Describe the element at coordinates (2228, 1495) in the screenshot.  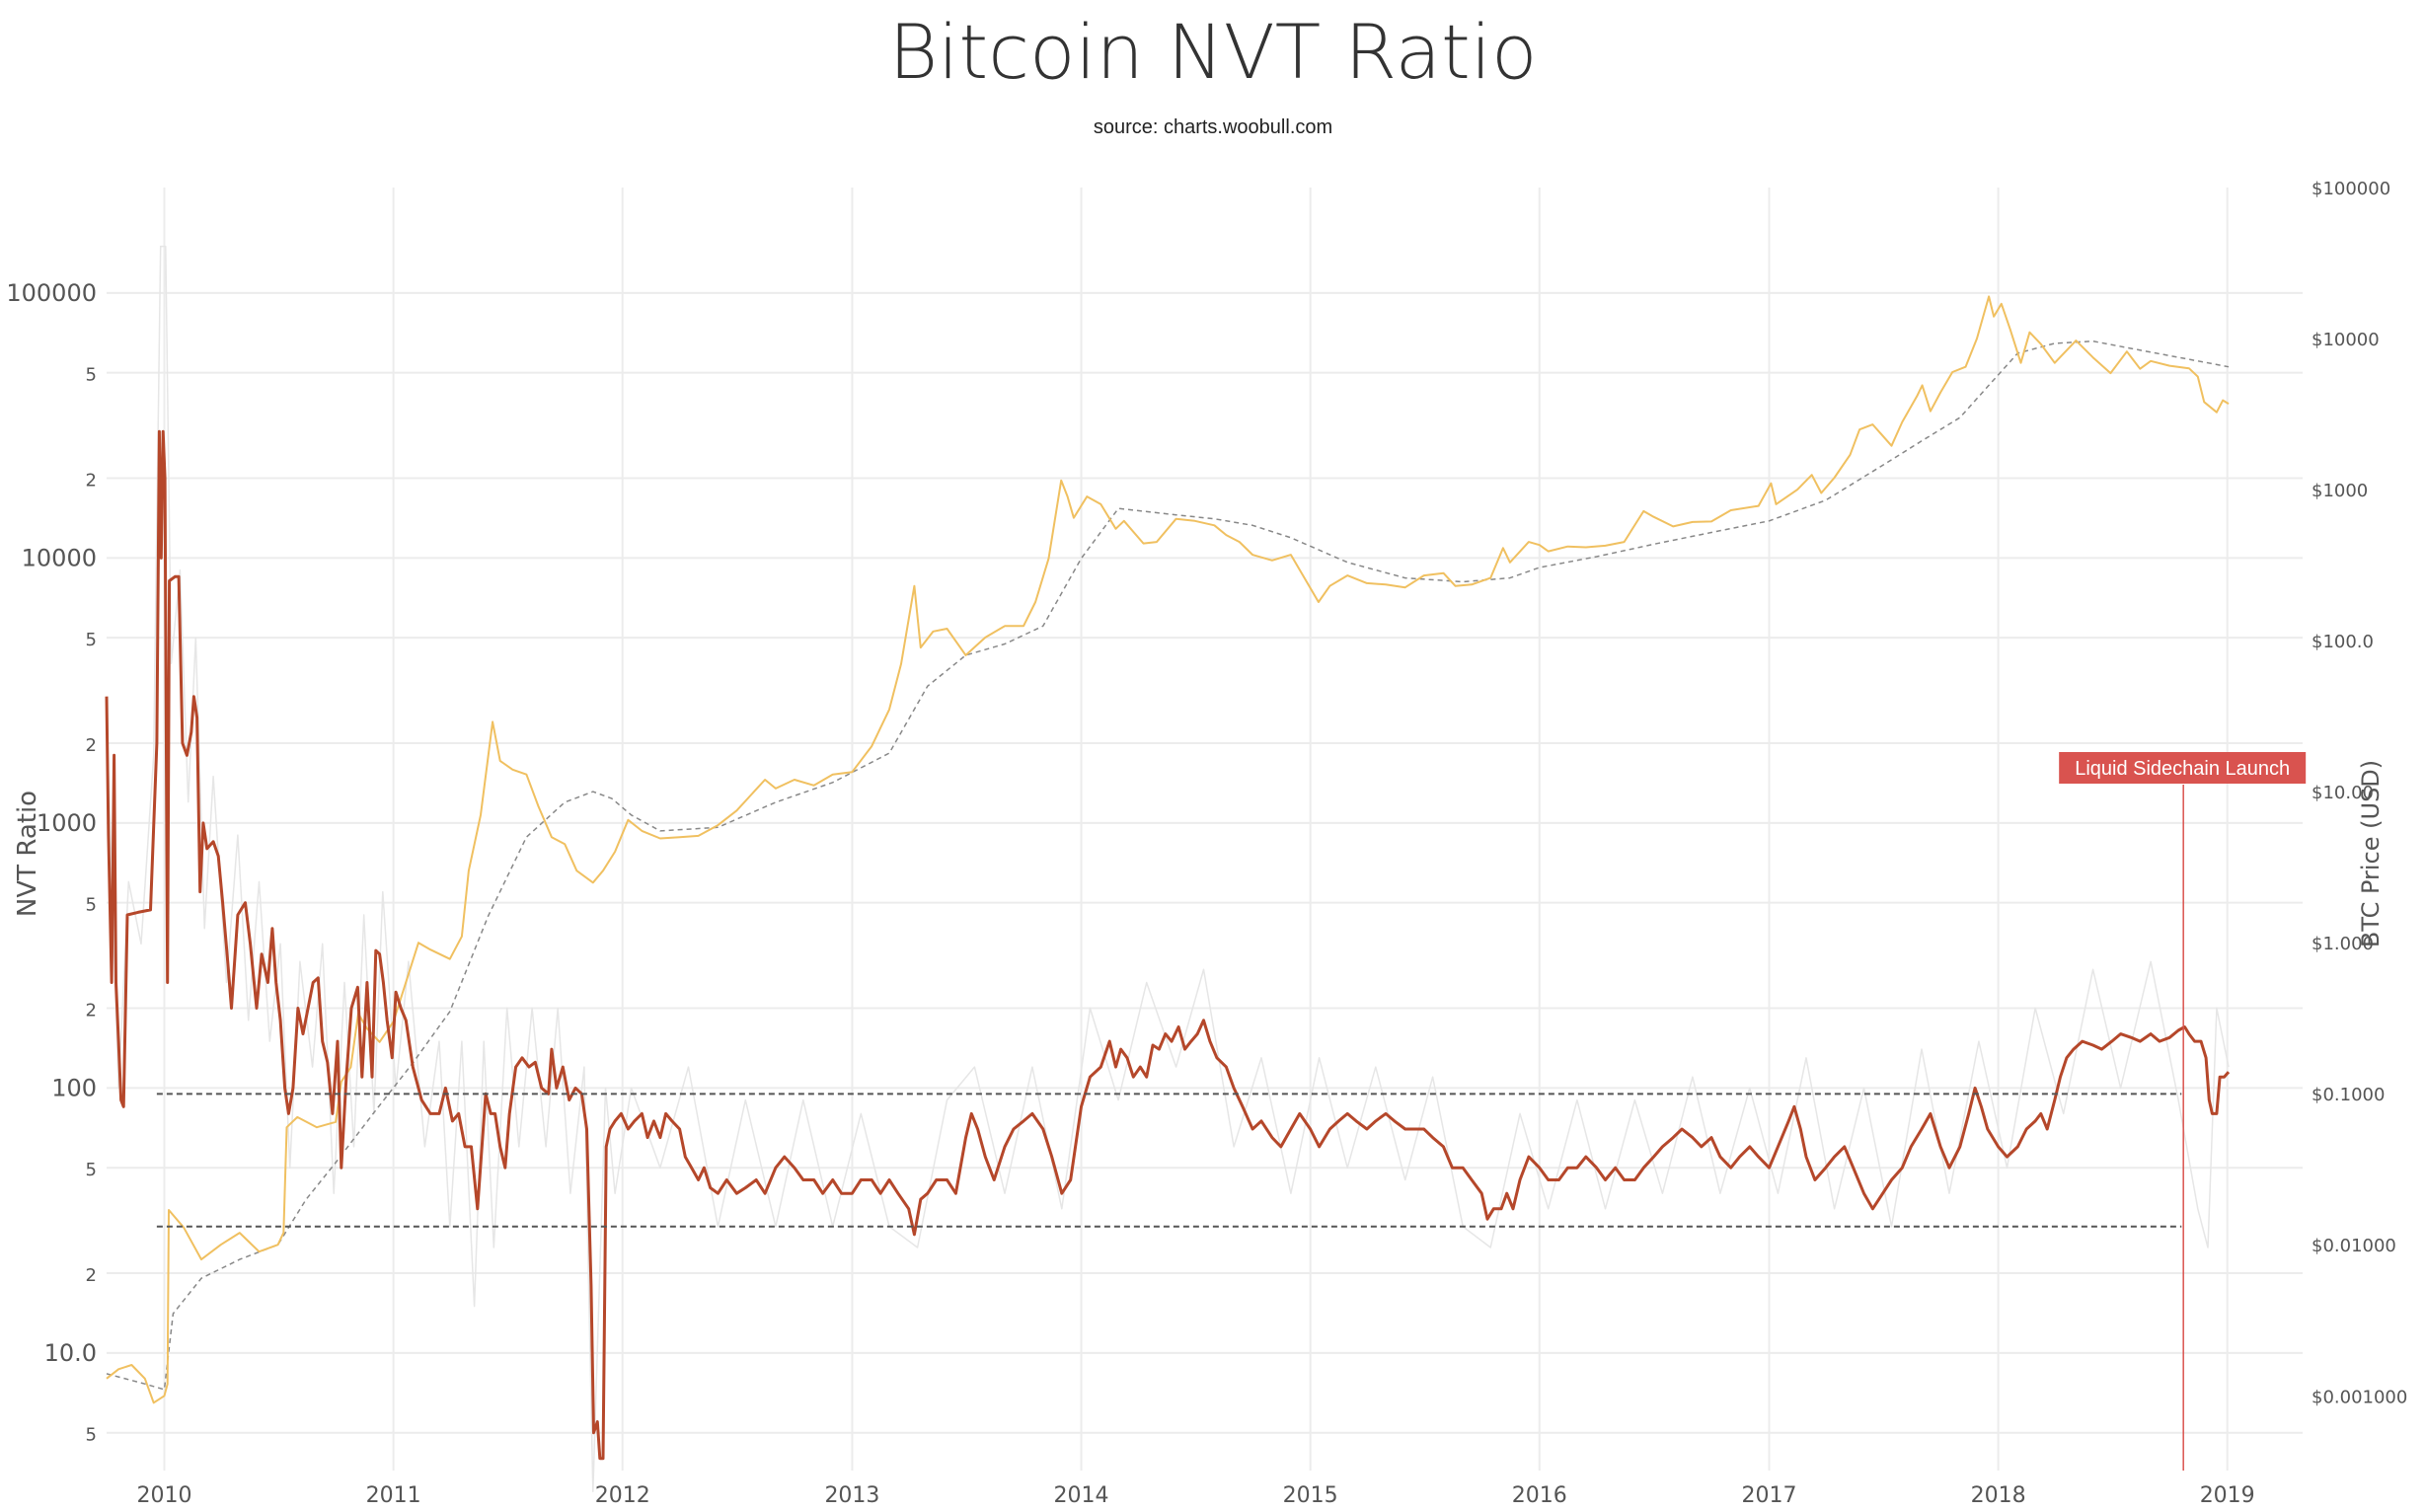
I see `x-tick-label: 2019` at that location.